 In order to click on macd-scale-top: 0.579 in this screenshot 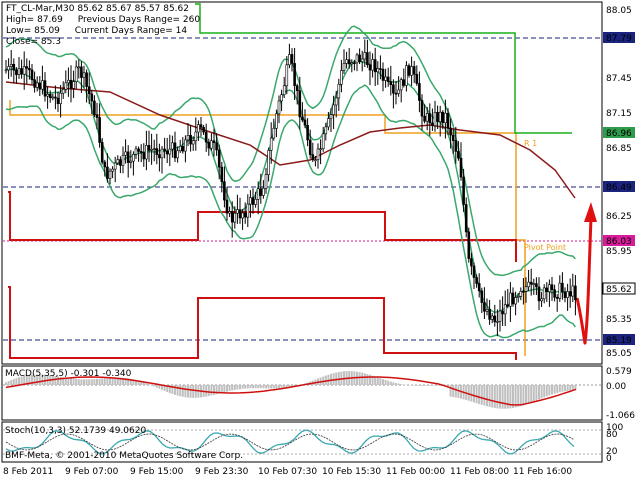, I will do `click(619, 372)`.